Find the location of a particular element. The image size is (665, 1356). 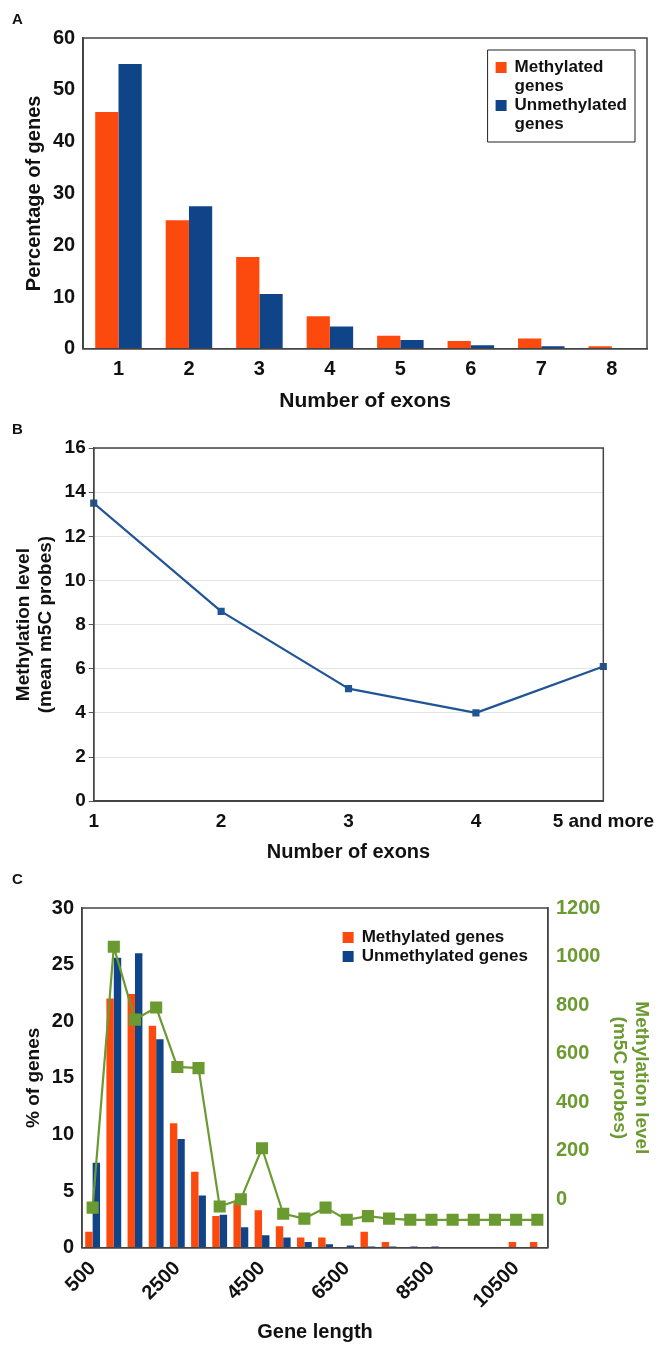

y-tick-label: 40 is located at coordinates (64, 140).